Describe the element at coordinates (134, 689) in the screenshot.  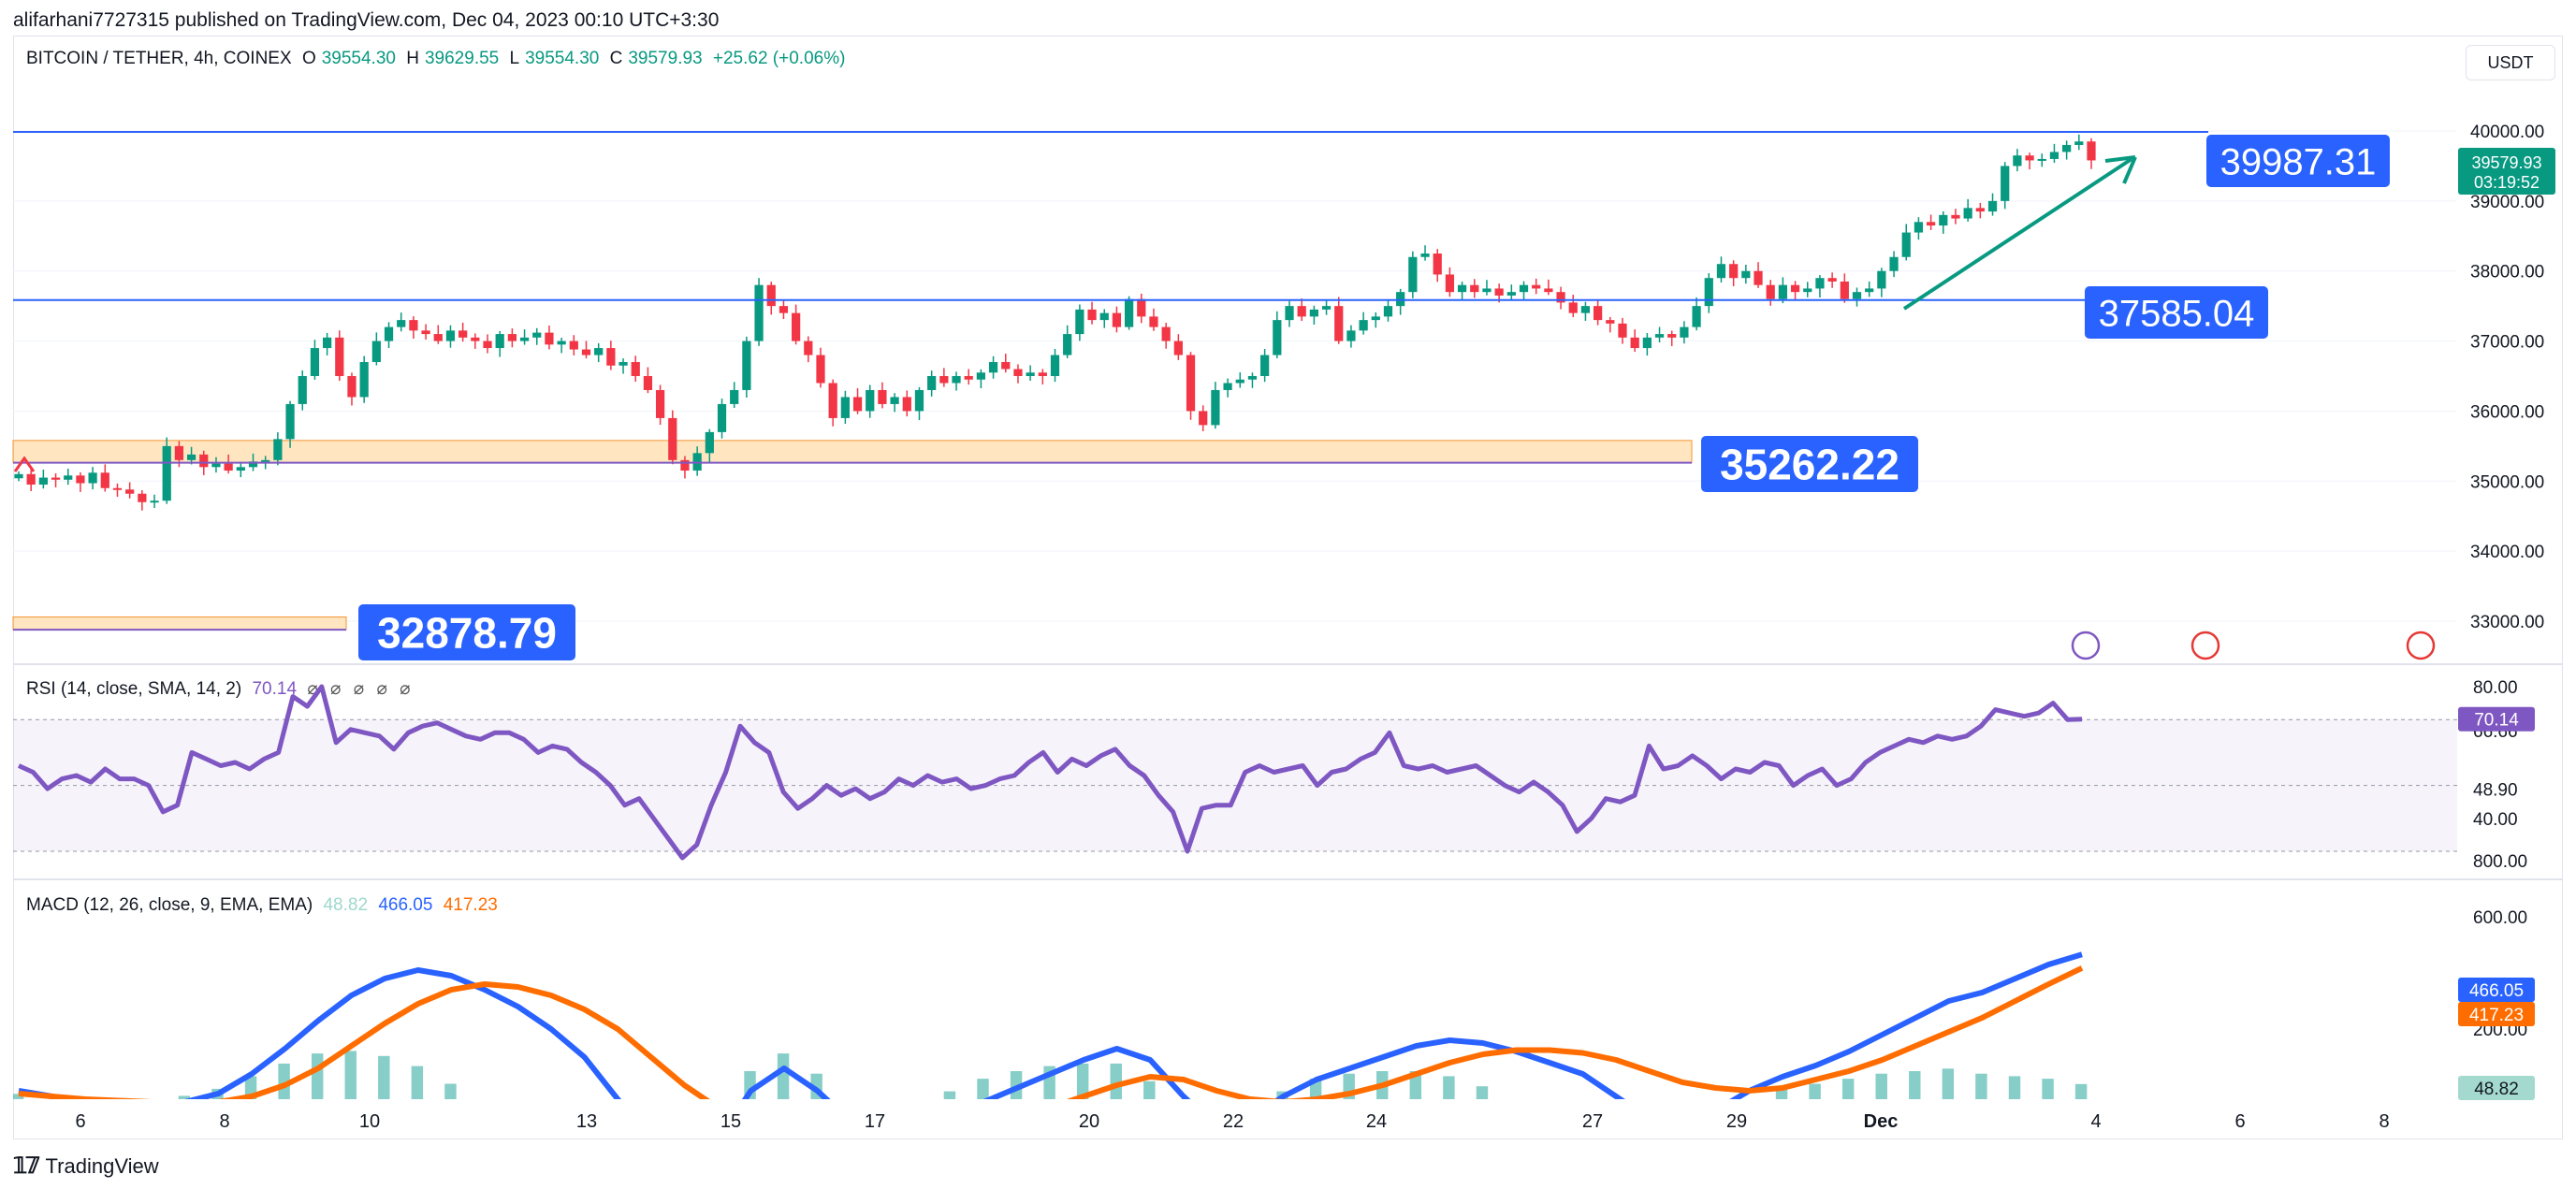
I see `rsi-label: RSI (14, close, SMA, 14, 2)` at that location.